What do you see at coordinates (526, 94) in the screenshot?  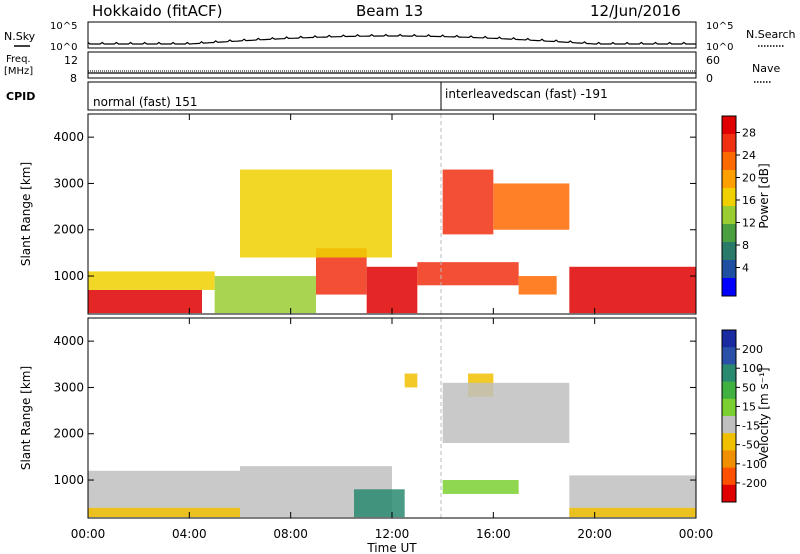 I see `cpid-segment-interleaved: interleavedscan (fast) -191` at bounding box center [526, 94].